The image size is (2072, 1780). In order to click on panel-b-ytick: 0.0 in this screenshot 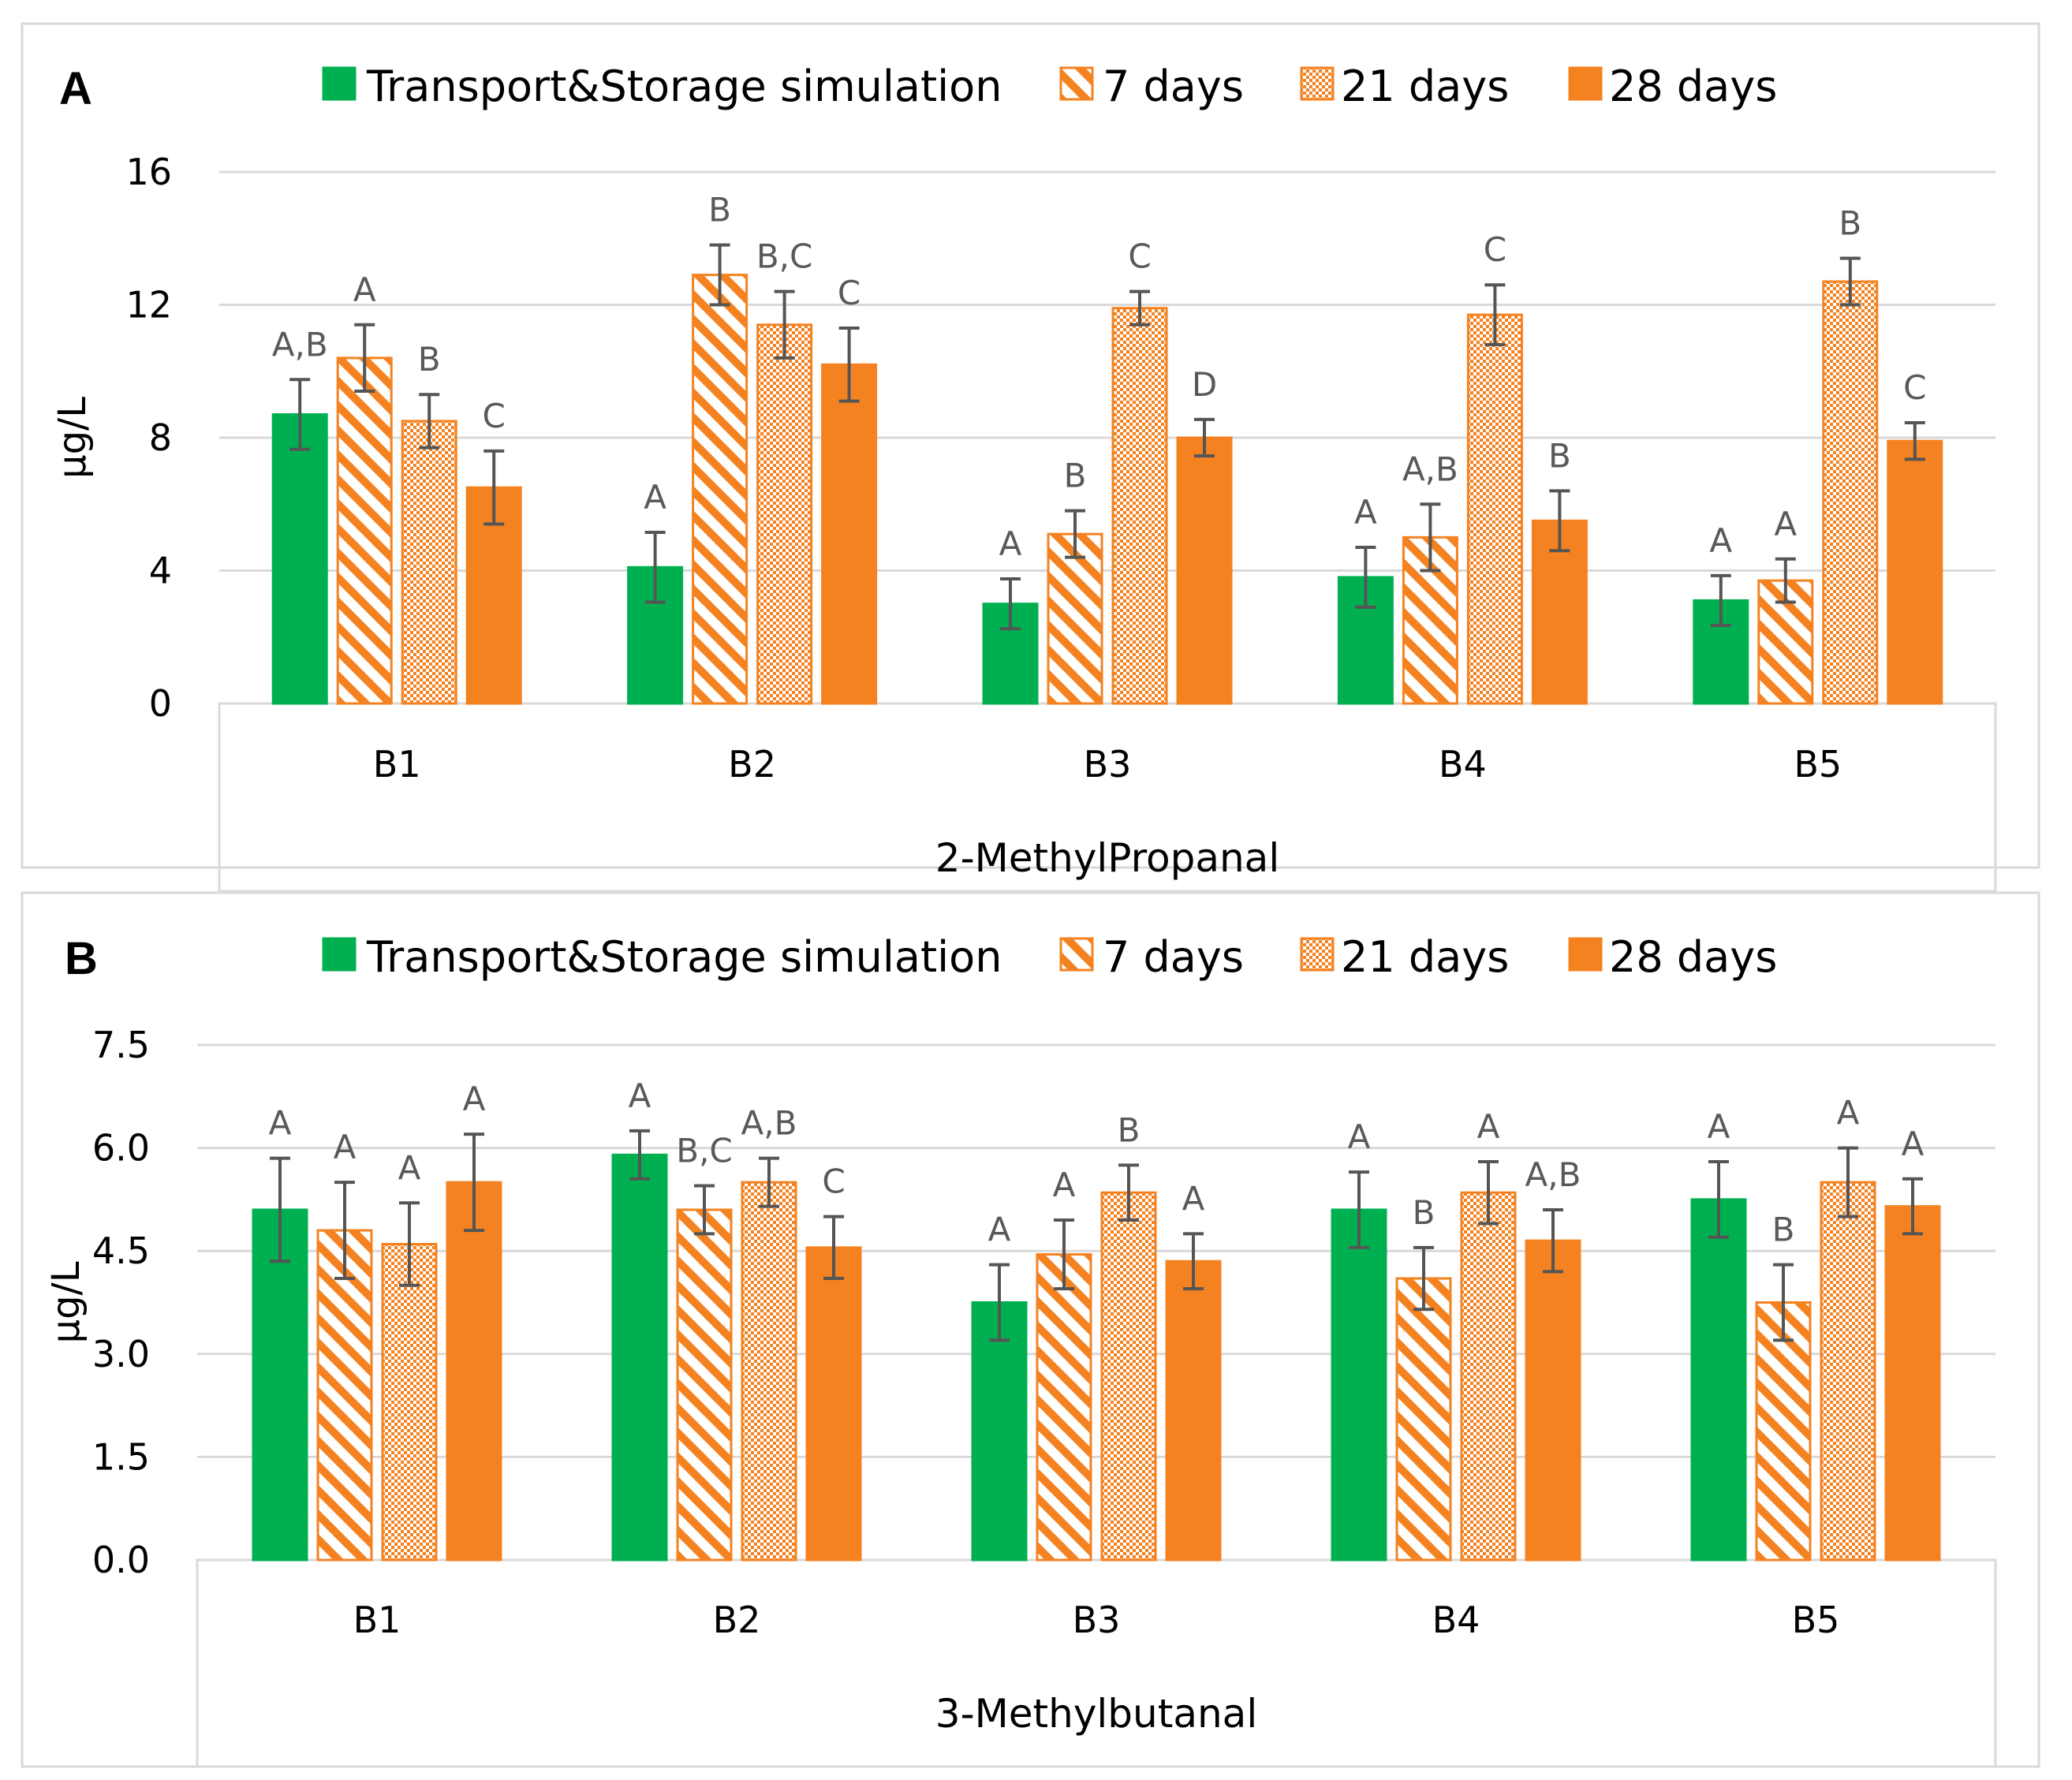, I will do `click(121, 1560)`.